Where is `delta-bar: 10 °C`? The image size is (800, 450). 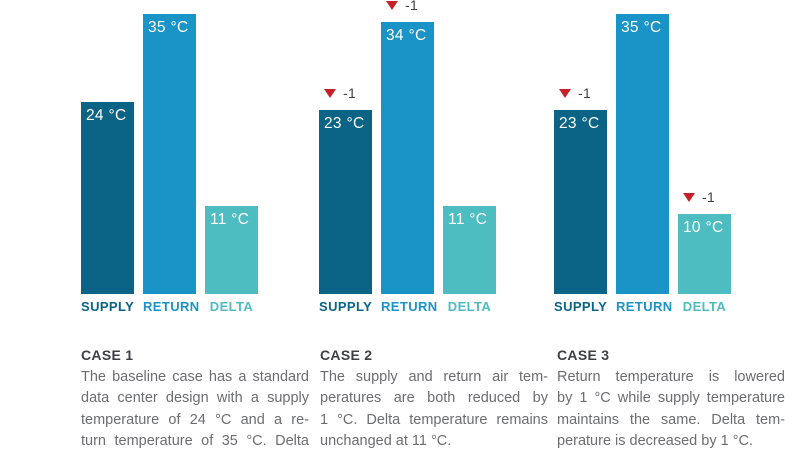
delta-bar: 10 °C is located at coordinates (704, 254).